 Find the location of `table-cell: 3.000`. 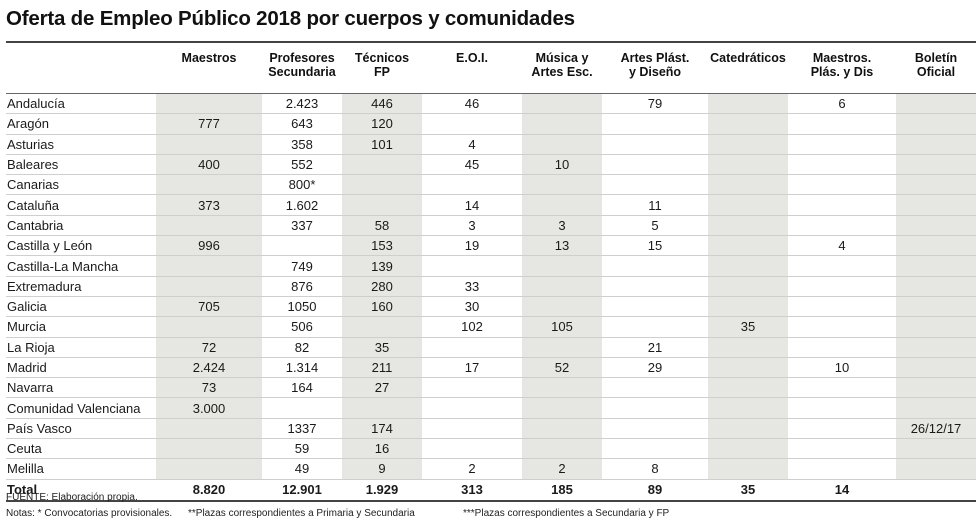

table-cell: 3.000 is located at coordinates (209, 408).